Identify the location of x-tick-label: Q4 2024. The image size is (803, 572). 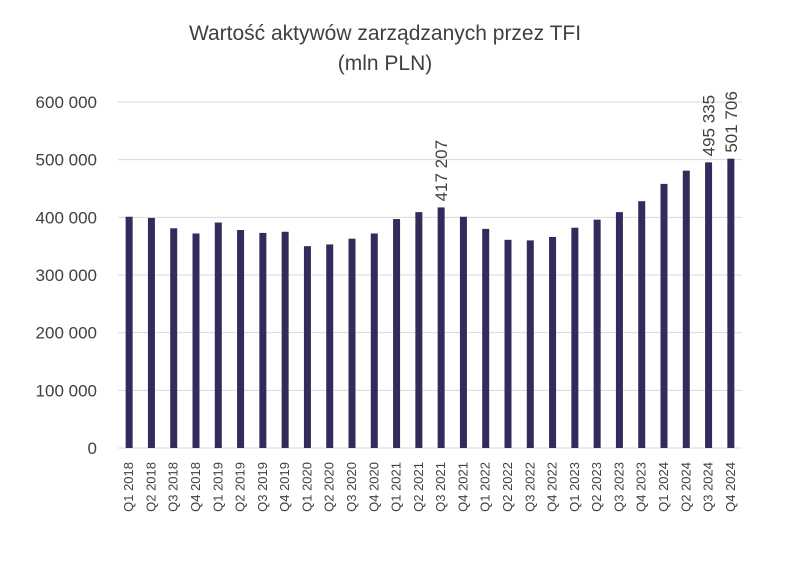
(730, 487).